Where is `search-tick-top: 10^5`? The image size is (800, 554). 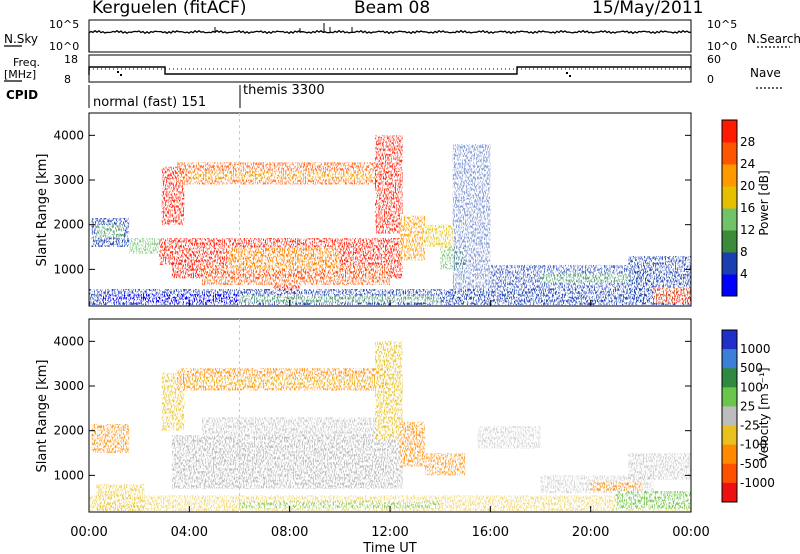
search-tick-top: 10^5 is located at coordinates (722, 24).